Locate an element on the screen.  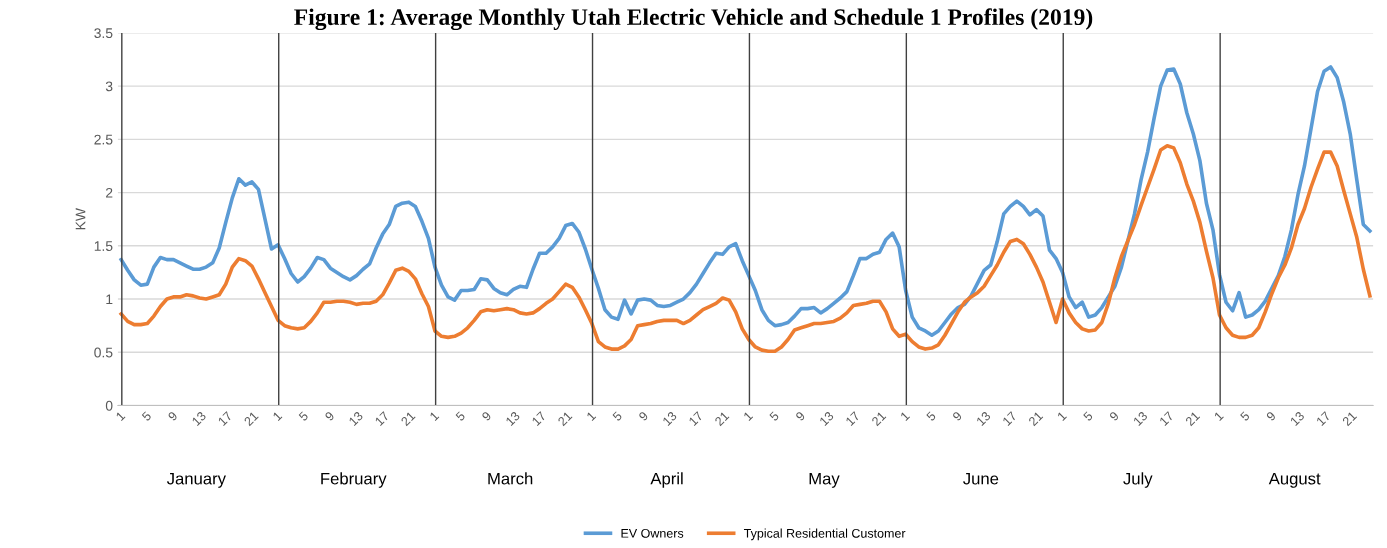
text: March is located at coordinates (510, 478).